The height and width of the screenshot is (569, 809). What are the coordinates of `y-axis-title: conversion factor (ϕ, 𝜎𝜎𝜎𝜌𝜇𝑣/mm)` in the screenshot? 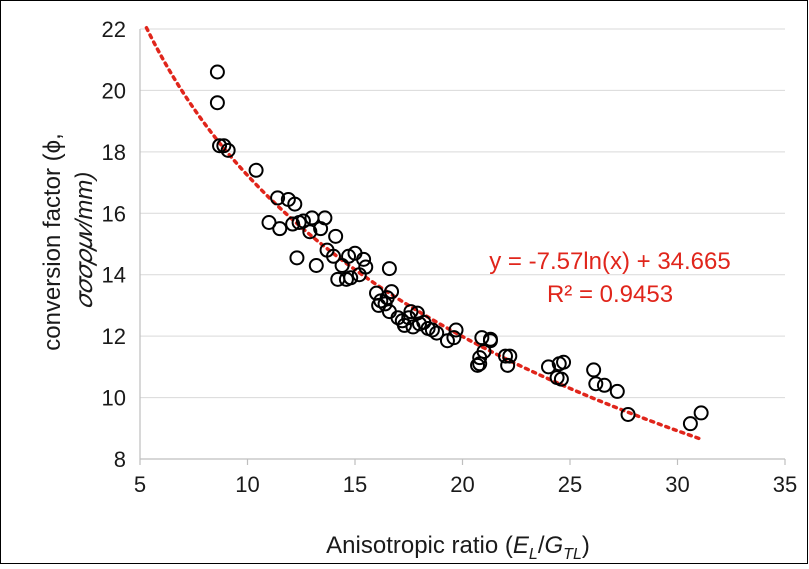 It's located at (68, 242).